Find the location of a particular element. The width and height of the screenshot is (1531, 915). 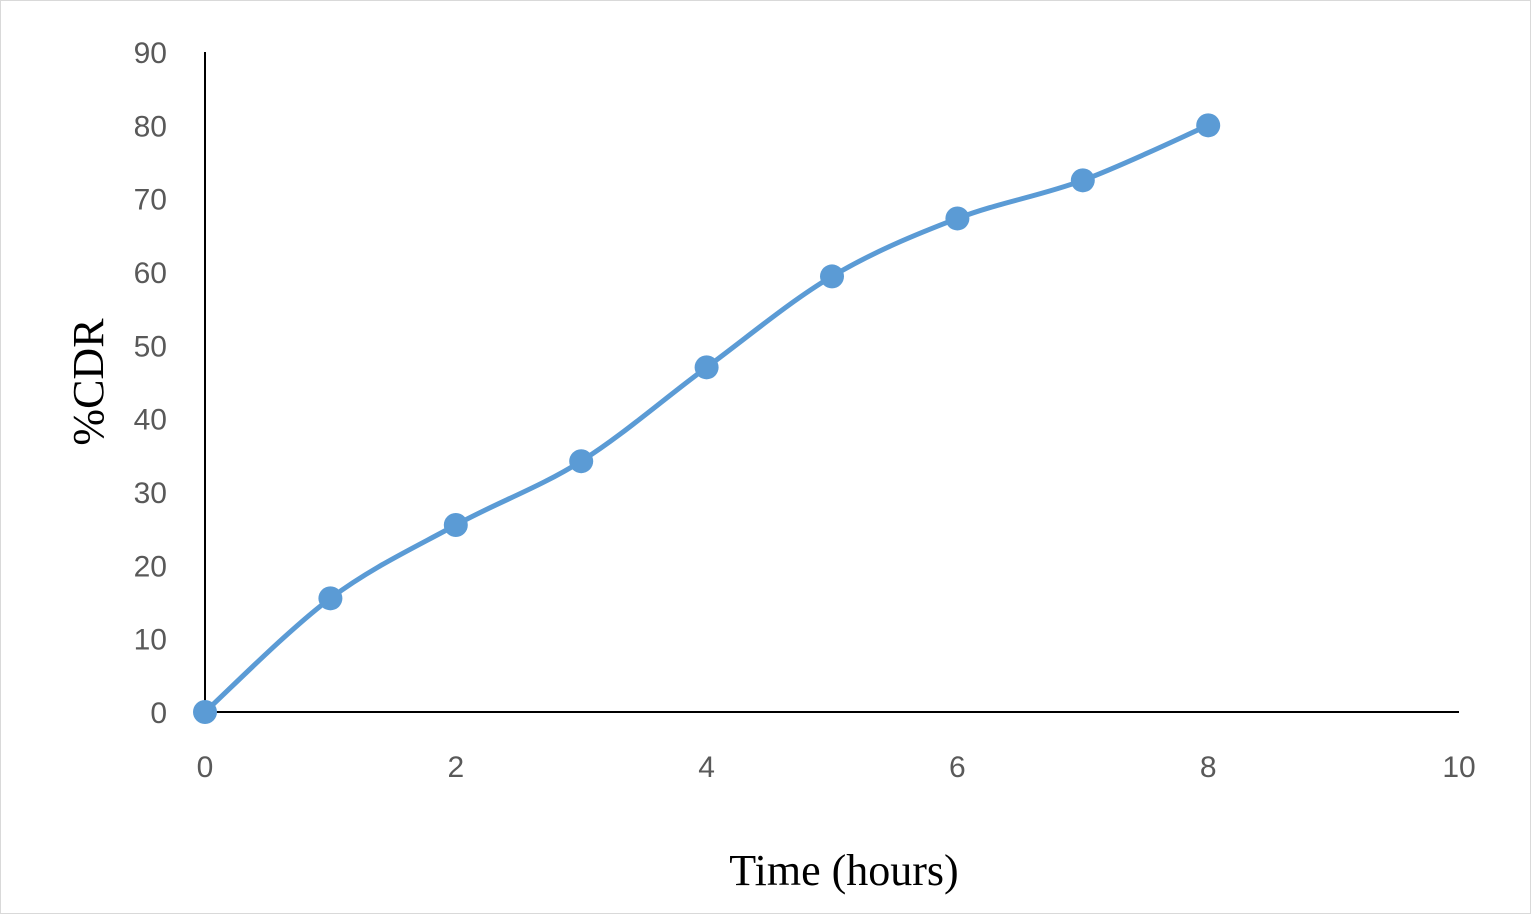

x-axis-title: Time (hours) is located at coordinates (843, 870).